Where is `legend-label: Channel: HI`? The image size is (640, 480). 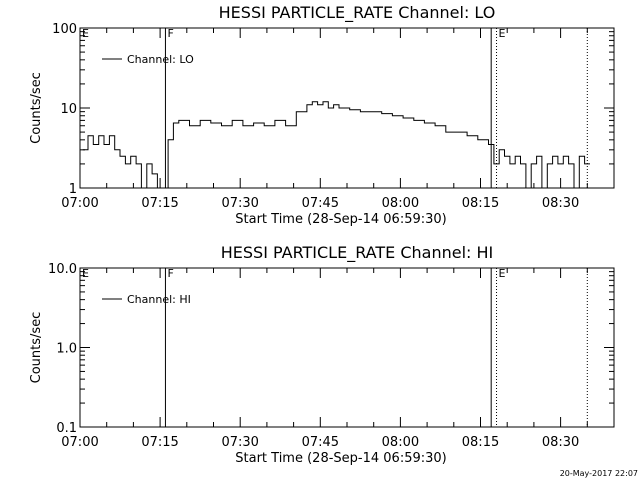 legend-label: Channel: HI is located at coordinates (159, 299).